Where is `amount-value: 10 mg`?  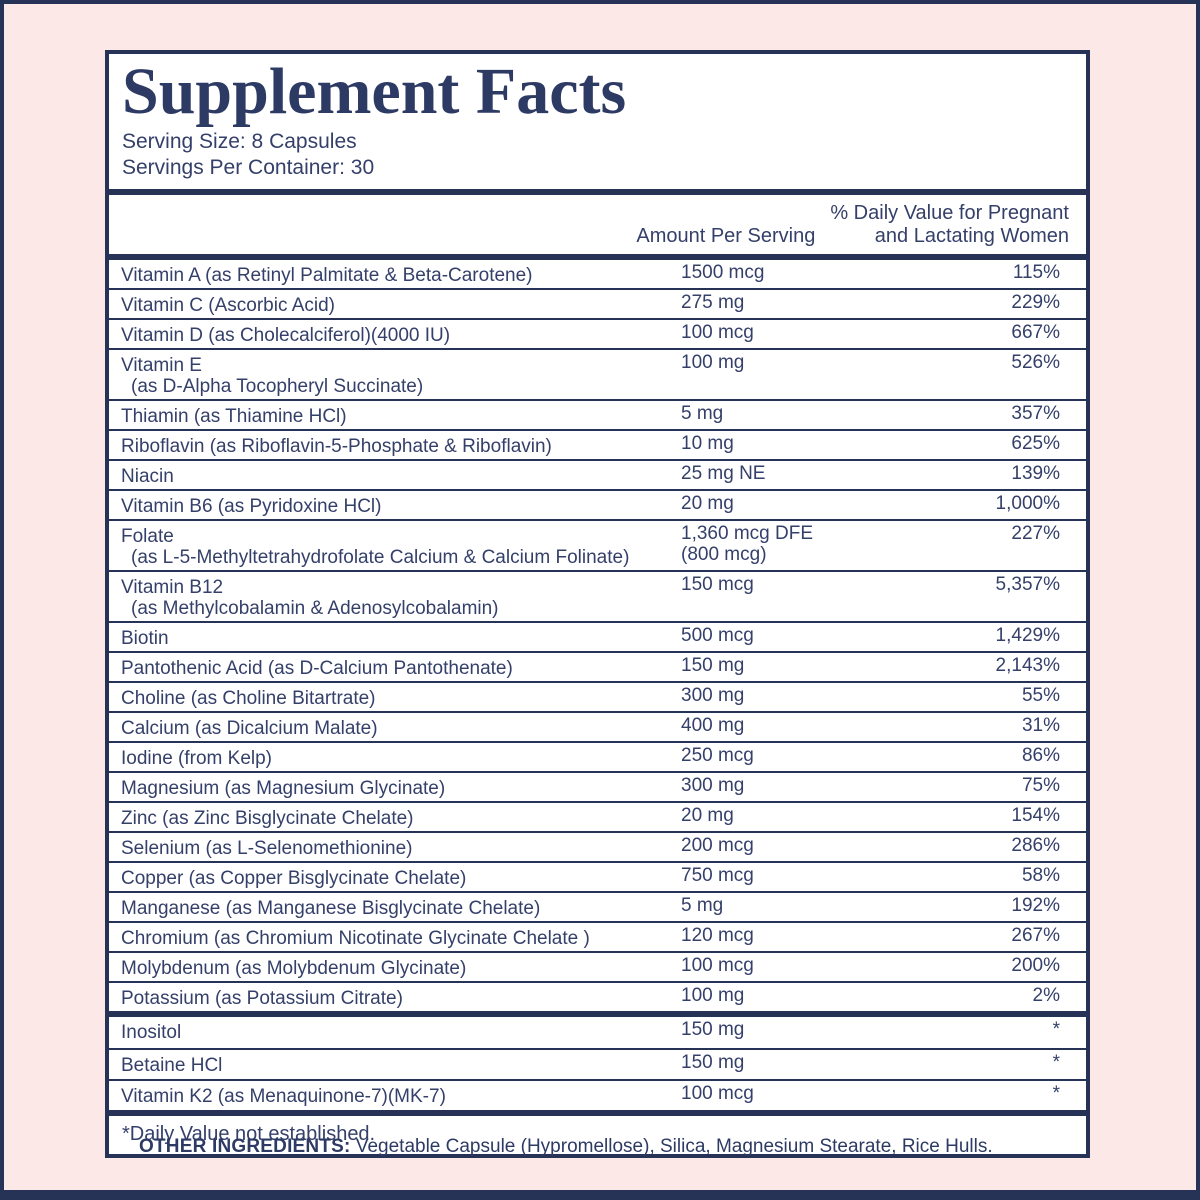
amount-value: 10 mg is located at coordinates (707, 444).